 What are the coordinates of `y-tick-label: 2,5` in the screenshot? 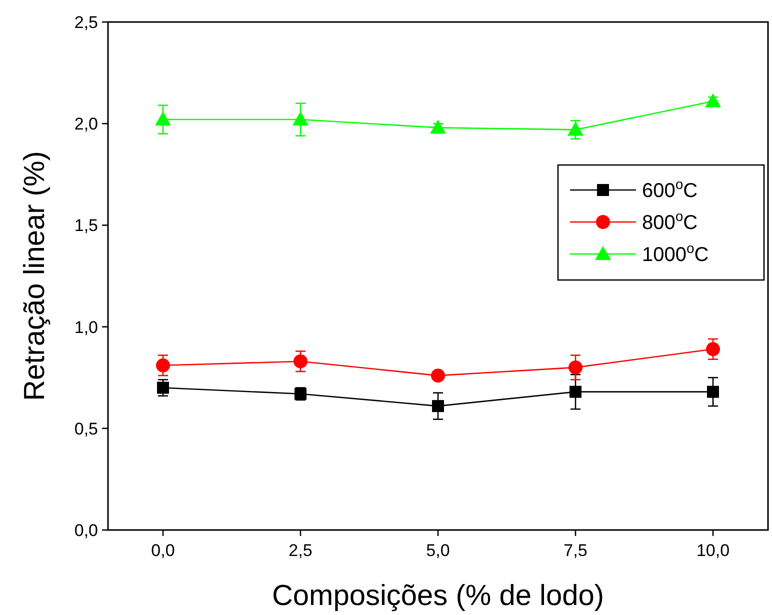 It's located at (86, 22).